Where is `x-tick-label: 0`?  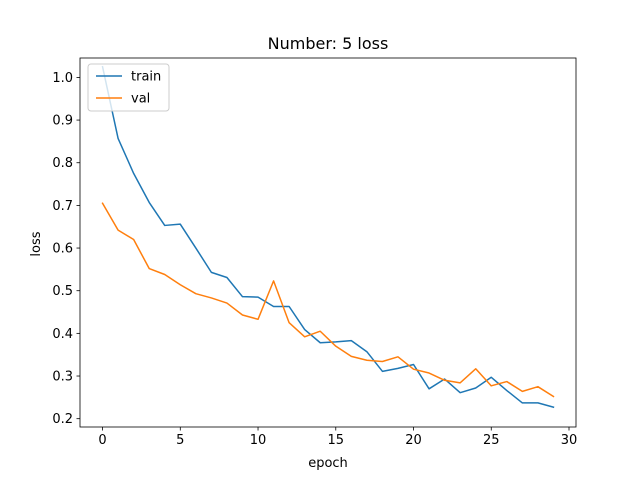
x-tick-label: 0 is located at coordinates (102, 440).